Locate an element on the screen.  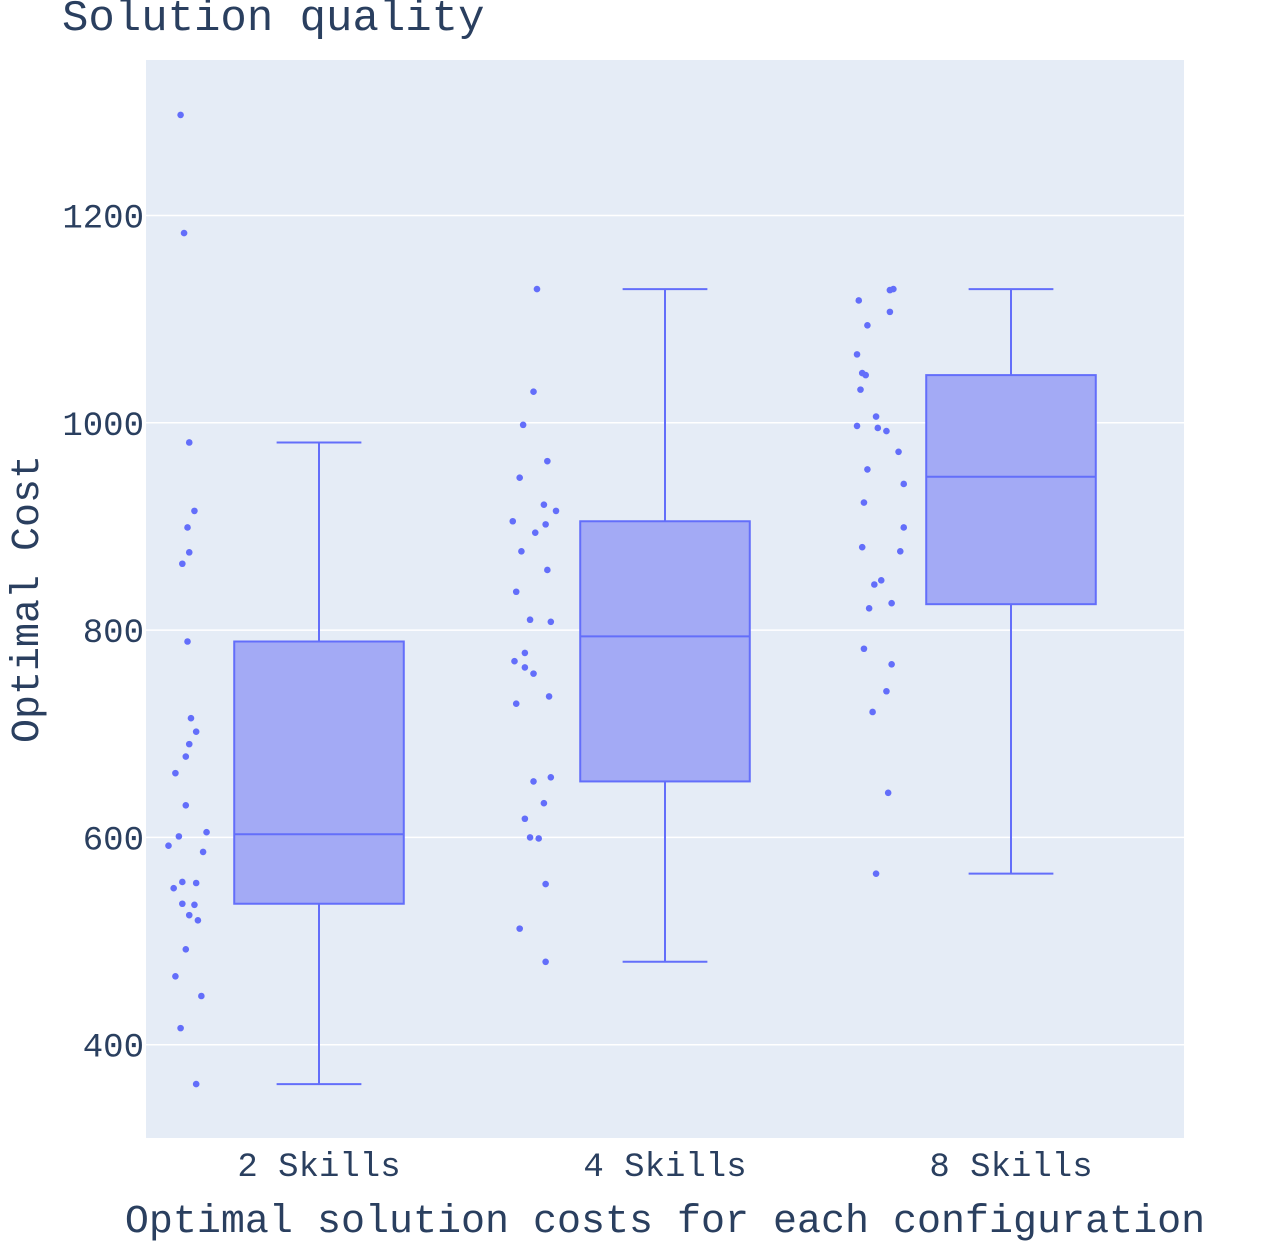
chart-title: Solution quality is located at coordinates (273, 22).